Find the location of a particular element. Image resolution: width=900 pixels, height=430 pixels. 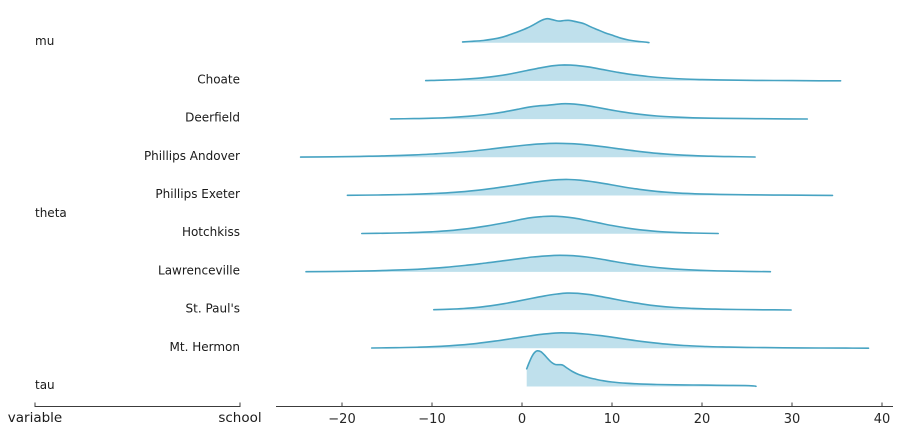

density-fill-deerfield is located at coordinates (599, 111).